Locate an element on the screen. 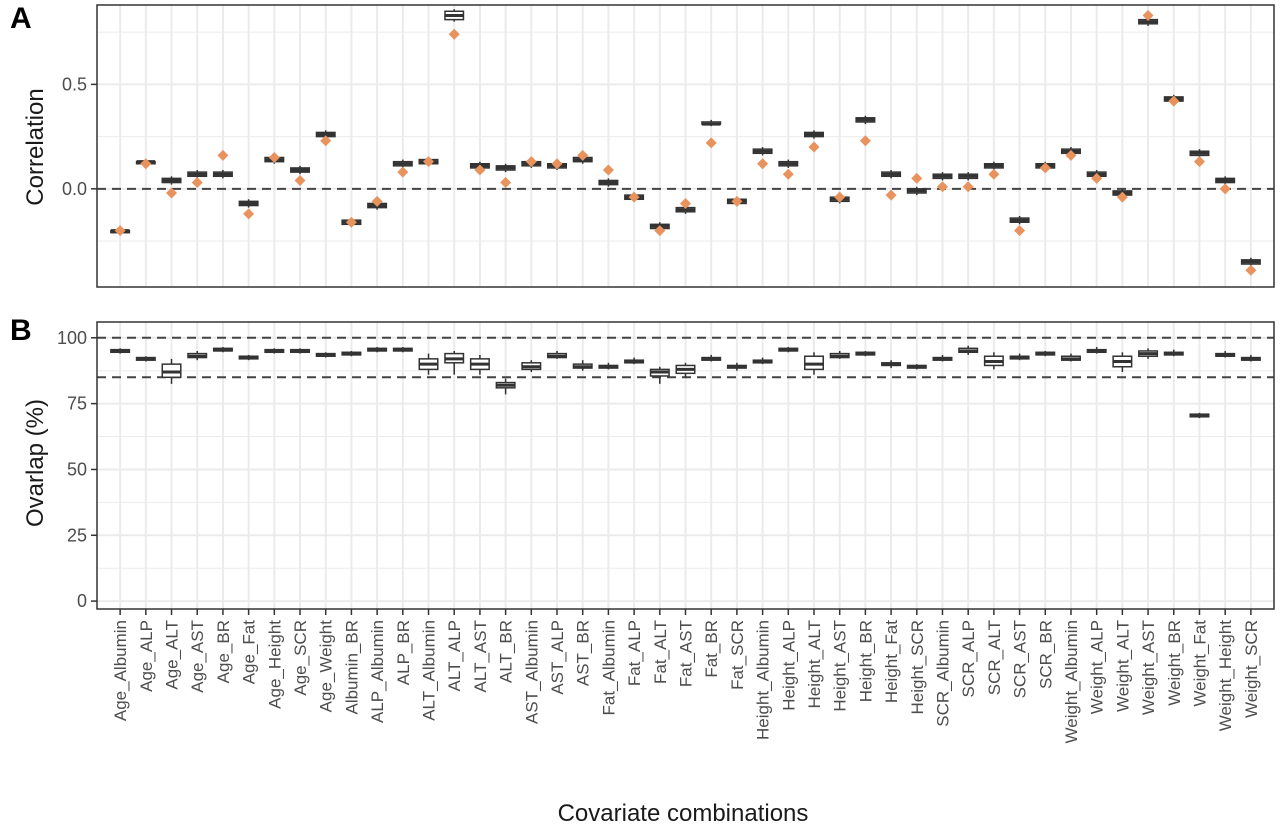  x-tick-label: Age_Albumin is located at coordinates (120, 670).